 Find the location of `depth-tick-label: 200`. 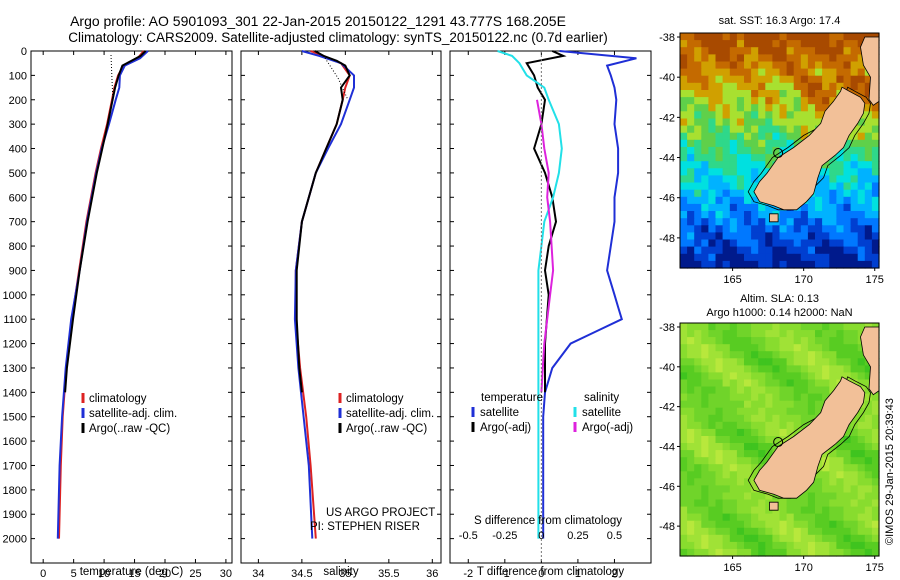

depth-tick-label: 200 is located at coordinates (18, 101).